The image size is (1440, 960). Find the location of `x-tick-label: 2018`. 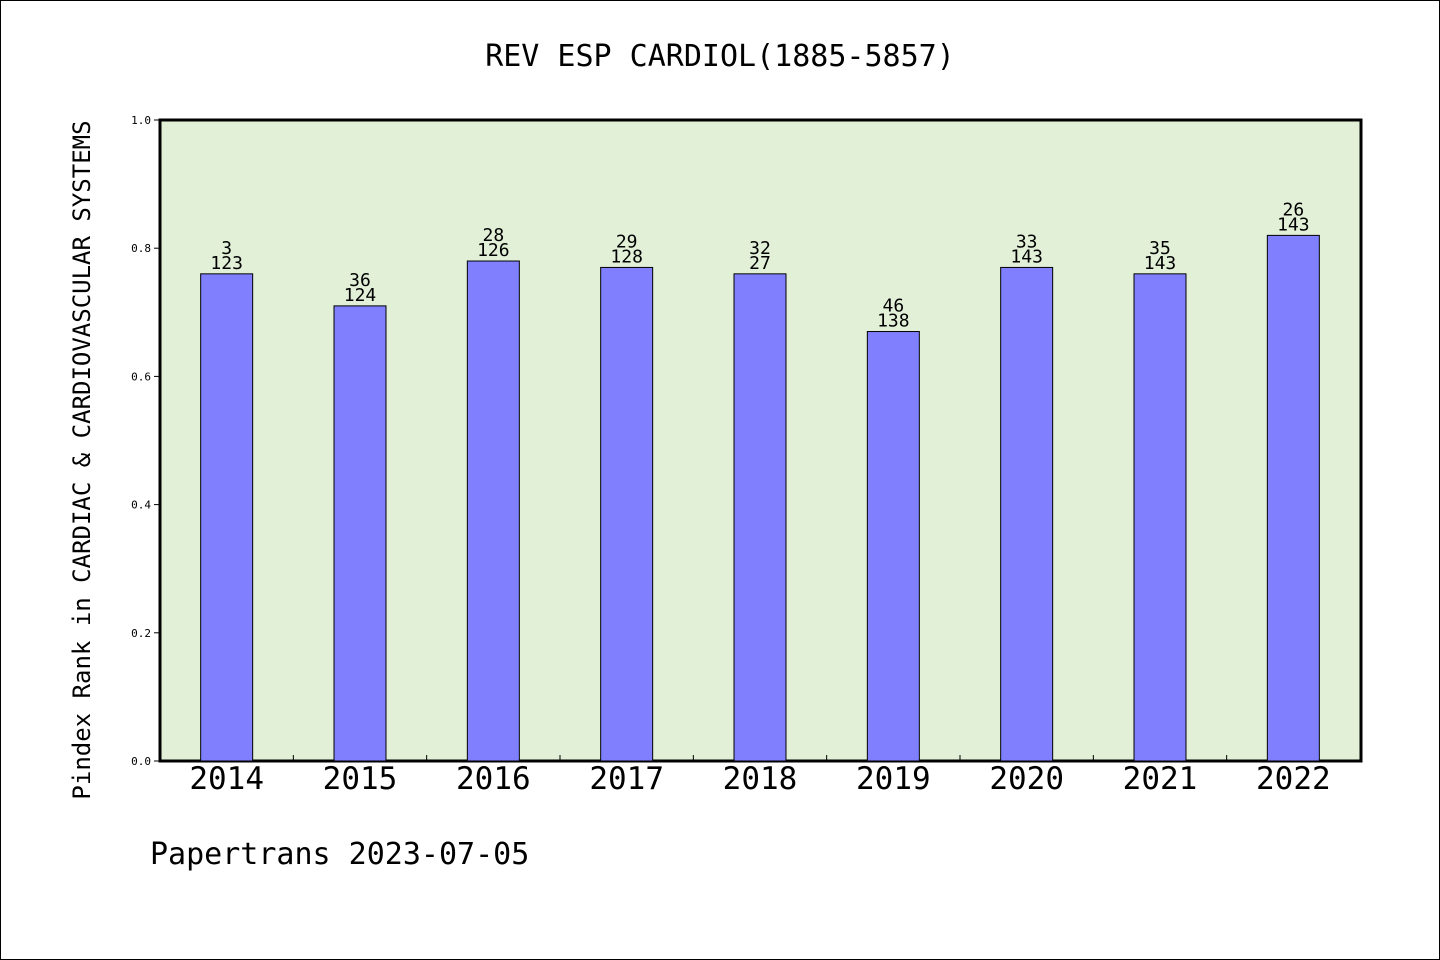

x-tick-label: 2018 is located at coordinates (760, 779).